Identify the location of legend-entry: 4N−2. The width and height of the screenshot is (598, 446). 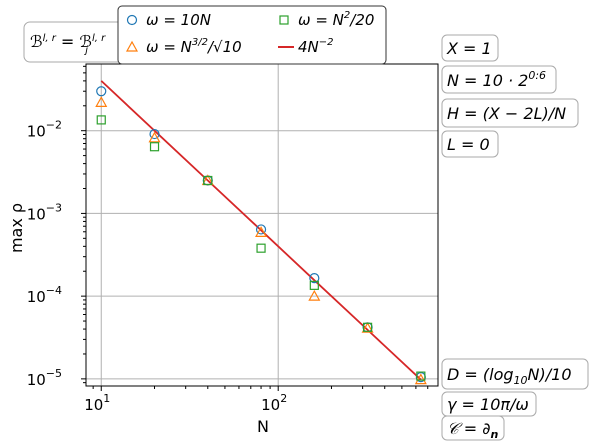
(306, 46).